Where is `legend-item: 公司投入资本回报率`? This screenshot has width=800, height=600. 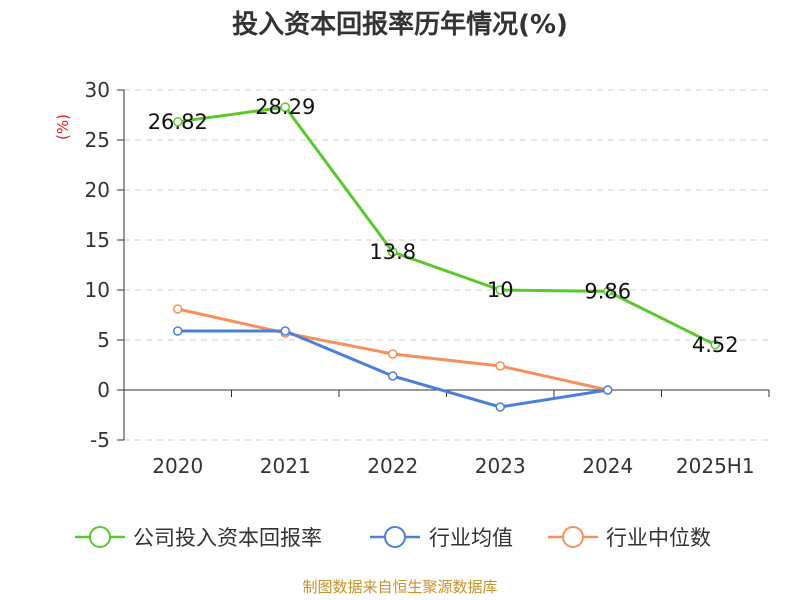
legend-item: 公司投入资本回报率 is located at coordinates (198, 538).